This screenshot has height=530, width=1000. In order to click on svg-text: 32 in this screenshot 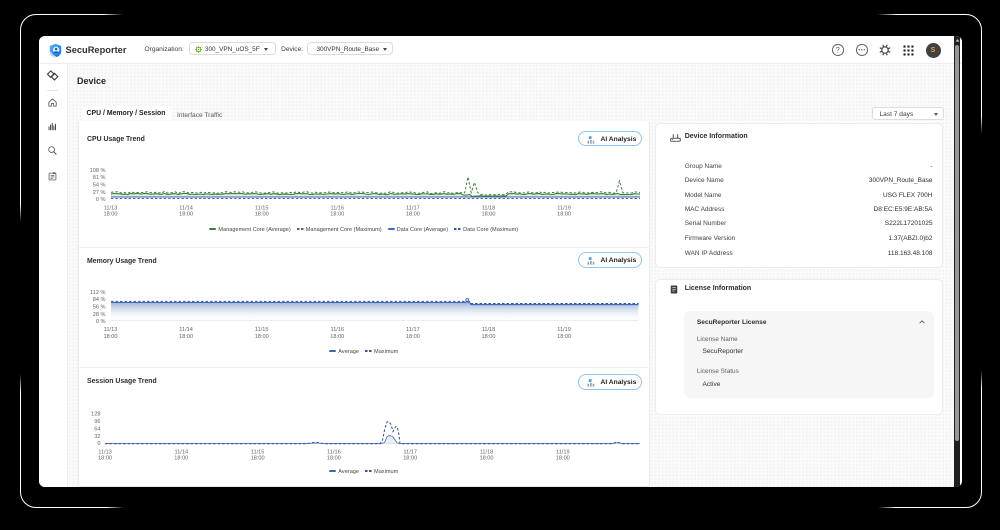, I will do `click(97, 437)`.